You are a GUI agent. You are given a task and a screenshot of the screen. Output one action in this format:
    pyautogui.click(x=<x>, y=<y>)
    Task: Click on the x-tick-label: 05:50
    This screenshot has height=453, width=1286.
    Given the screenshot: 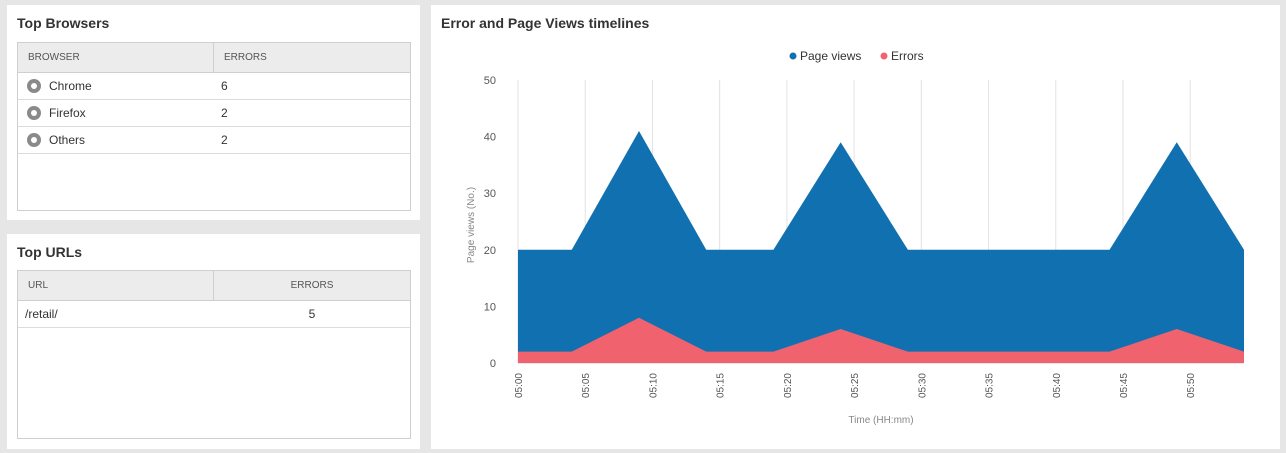 What is the action you would take?
    pyautogui.click(x=1191, y=385)
    